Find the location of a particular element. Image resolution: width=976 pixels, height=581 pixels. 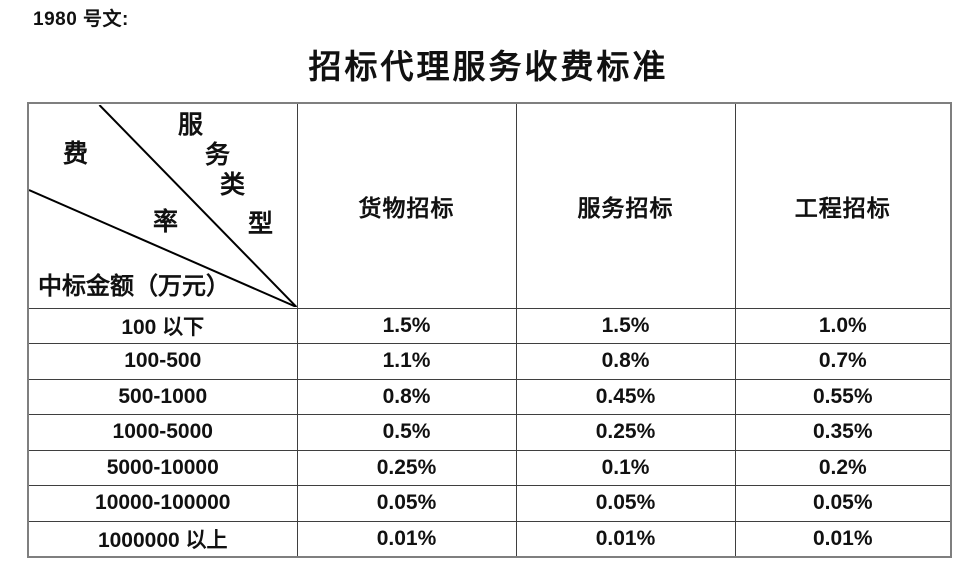

doc-number: 1980 号文: is located at coordinates (81, 19).